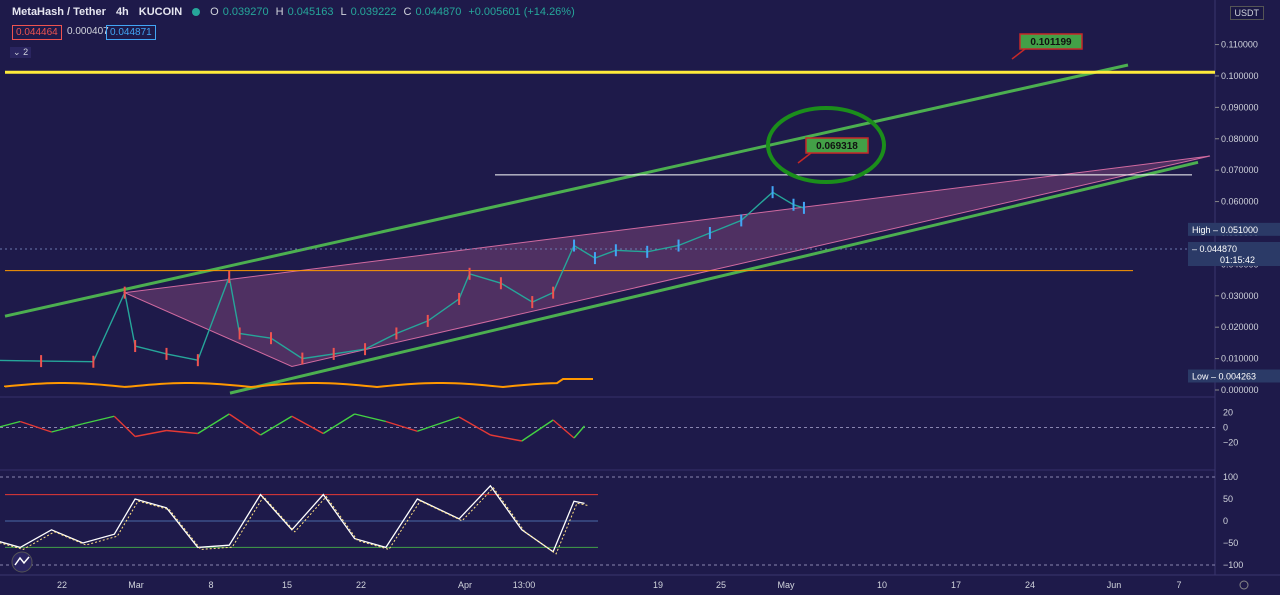 The height and width of the screenshot is (595, 1280). What do you see at coordinates (1240, 107) in the screenshot?
I see `price-tick-label: 0.090000` at bounding box center [1240, 107].